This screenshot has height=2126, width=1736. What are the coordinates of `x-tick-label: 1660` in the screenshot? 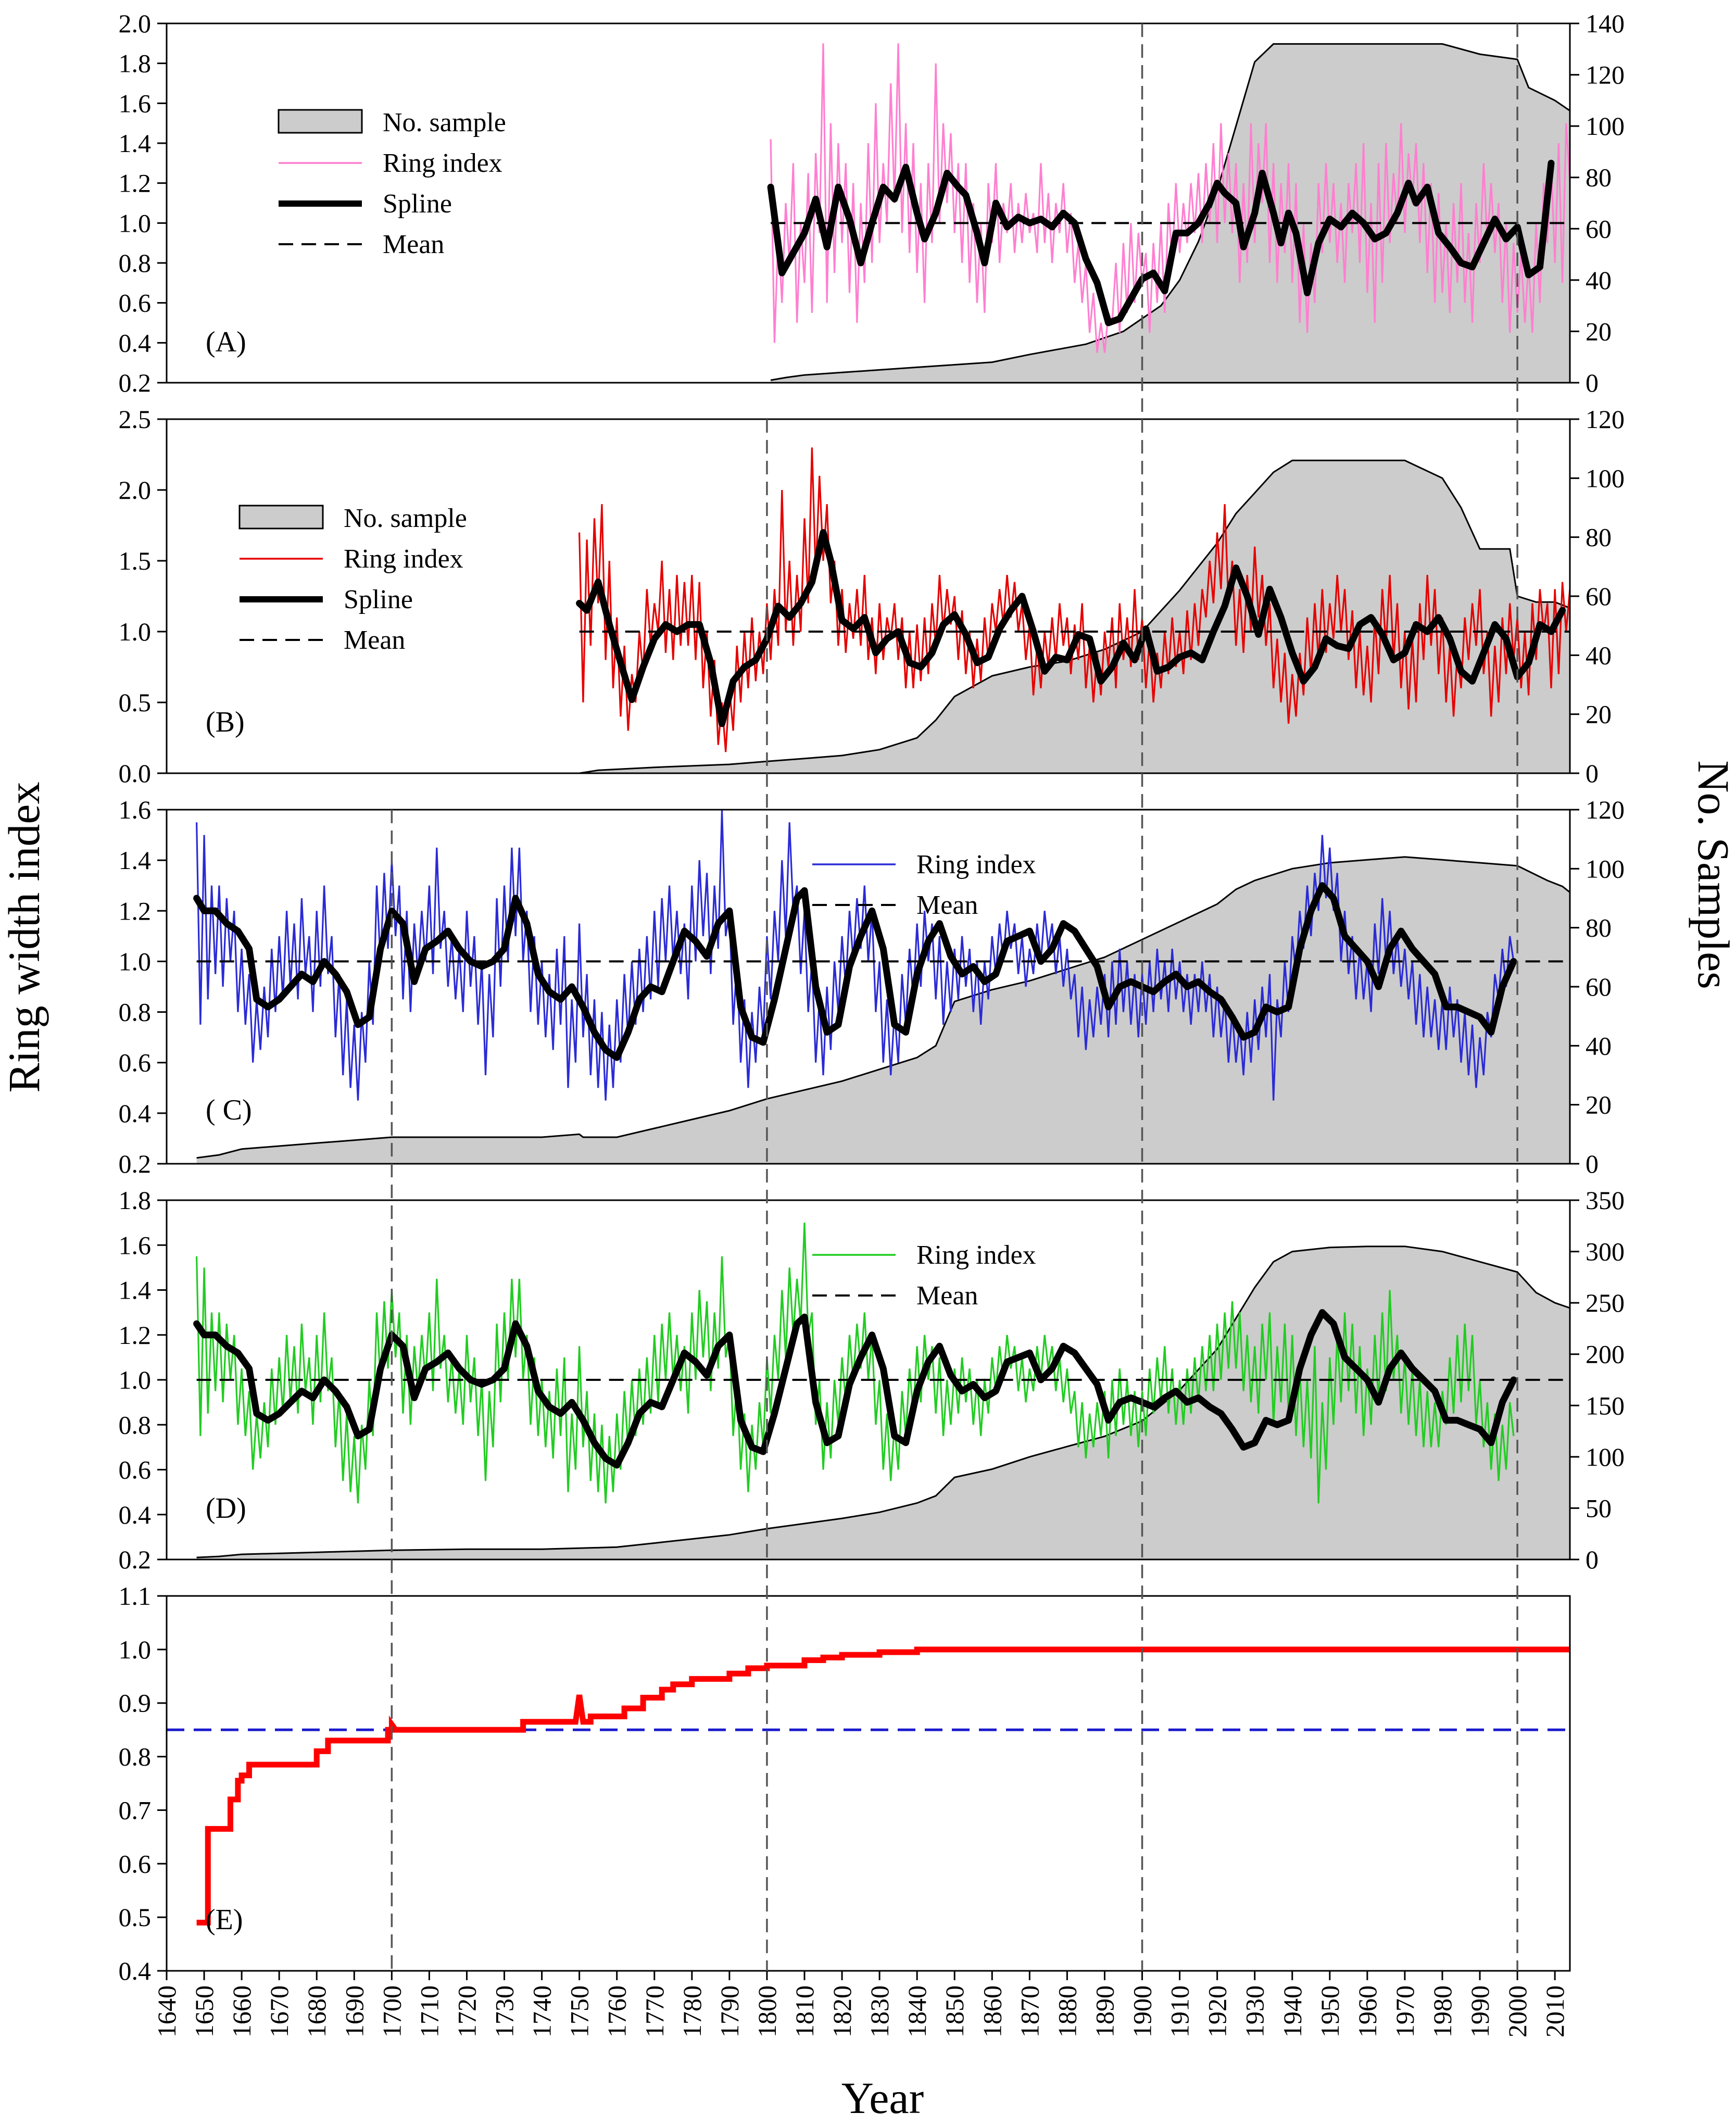 It's located at (242, 2011).